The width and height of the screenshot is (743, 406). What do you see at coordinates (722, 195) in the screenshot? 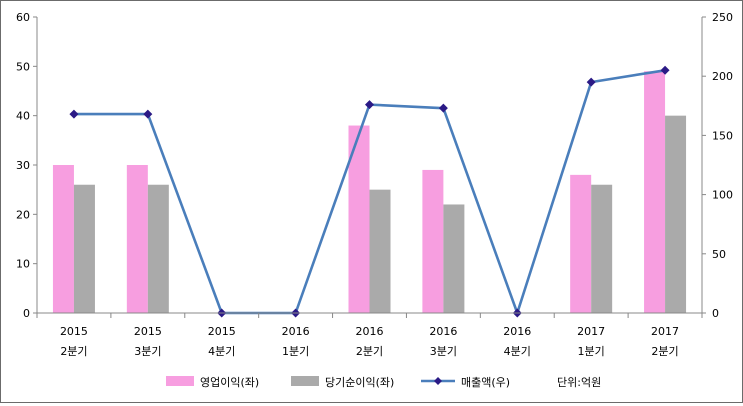
I see `y-right-tick-label: 100` at bounding box center [722, 195].